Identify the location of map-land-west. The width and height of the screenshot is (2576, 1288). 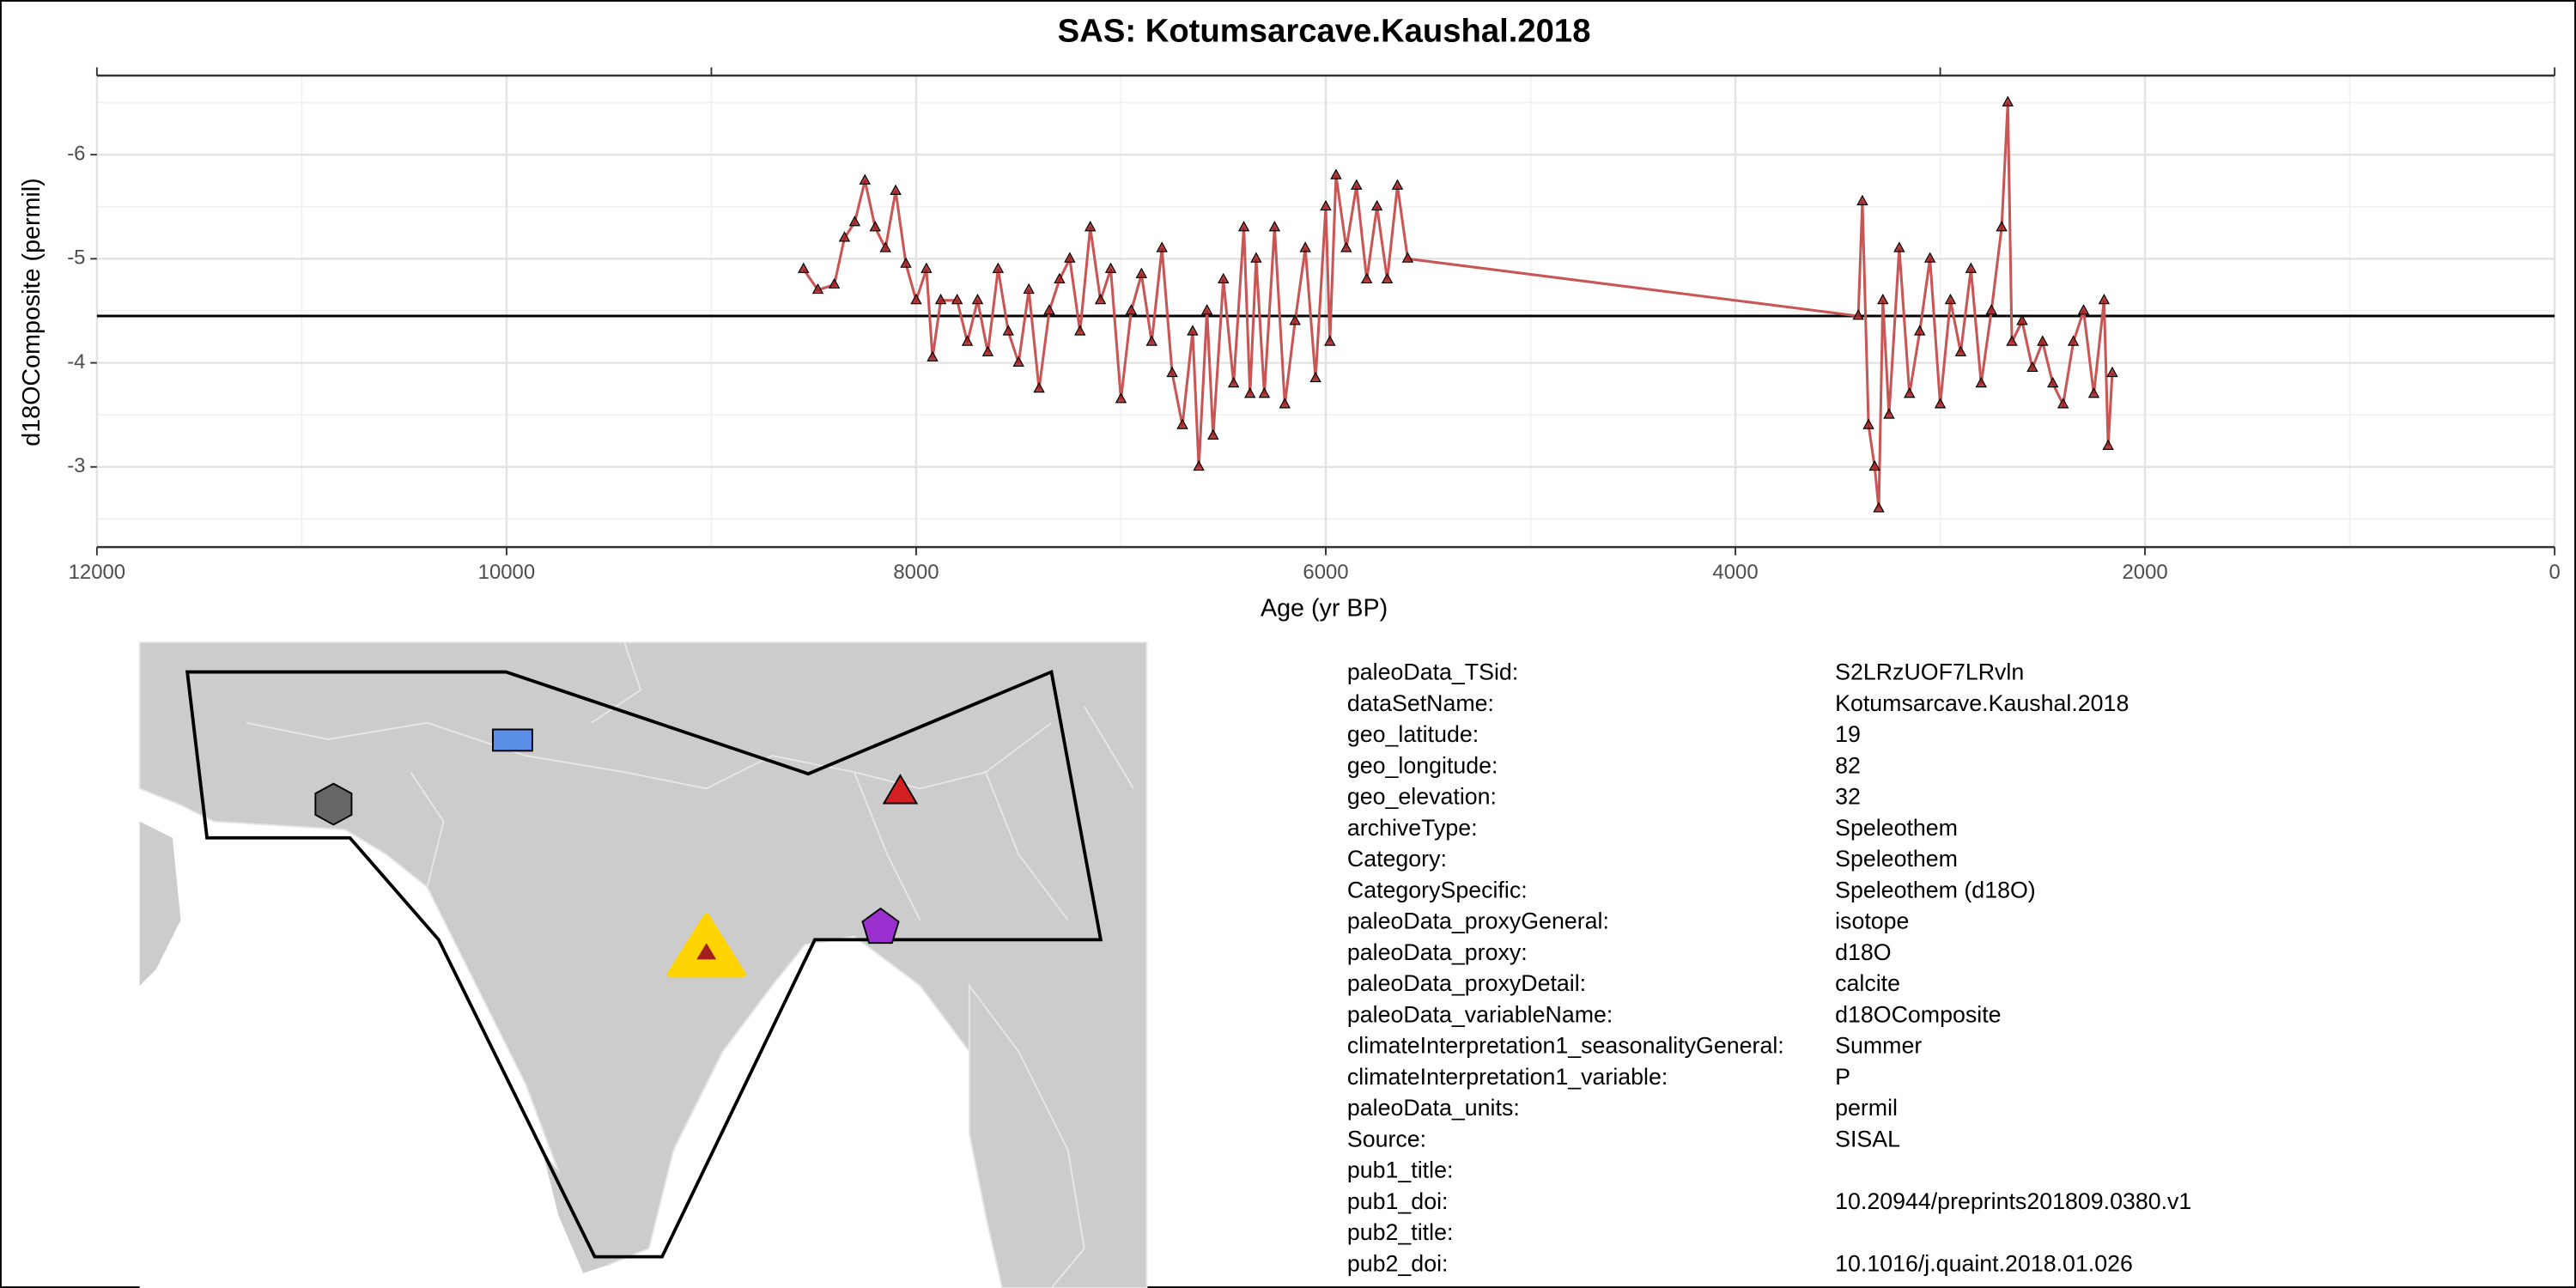
(160, 903).